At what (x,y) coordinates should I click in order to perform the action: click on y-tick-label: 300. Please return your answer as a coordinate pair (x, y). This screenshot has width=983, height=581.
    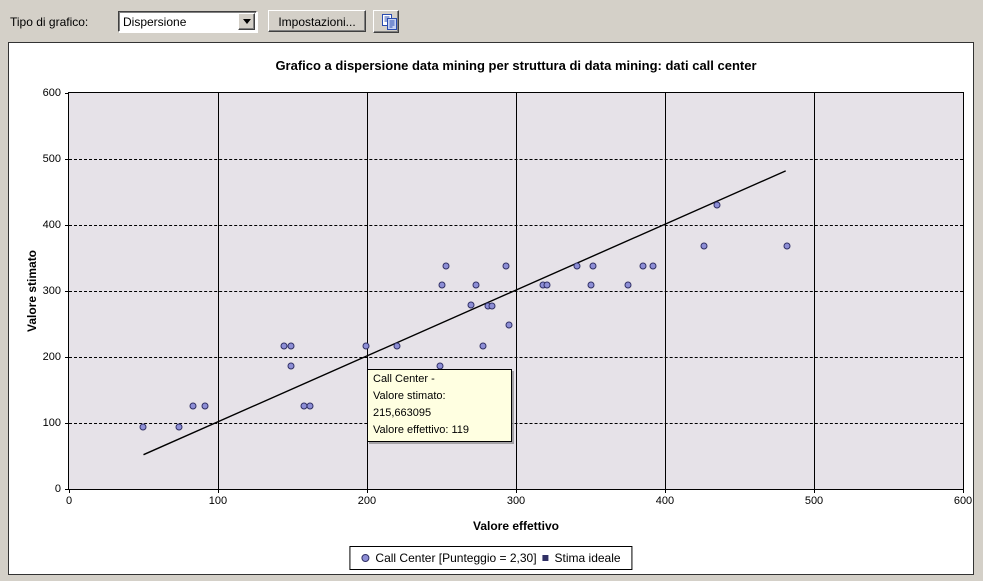
    Looking at the image, I should click on (51, 291).